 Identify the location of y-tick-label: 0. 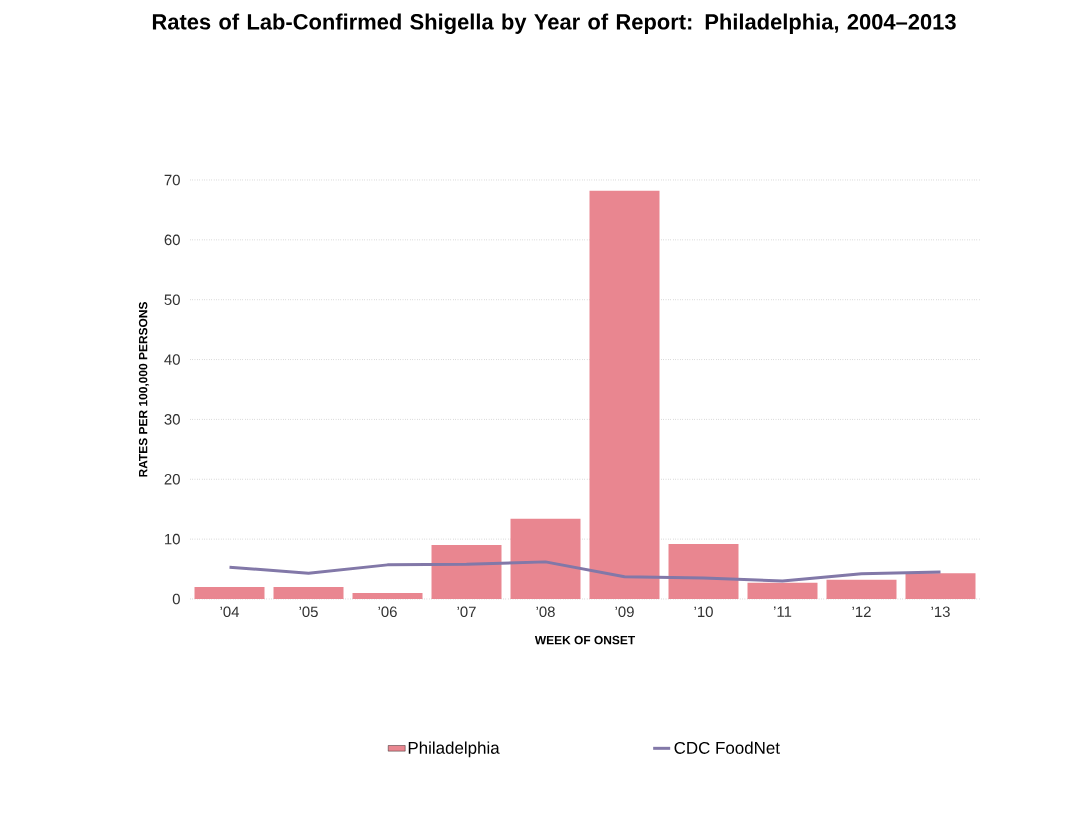
(176, 599).